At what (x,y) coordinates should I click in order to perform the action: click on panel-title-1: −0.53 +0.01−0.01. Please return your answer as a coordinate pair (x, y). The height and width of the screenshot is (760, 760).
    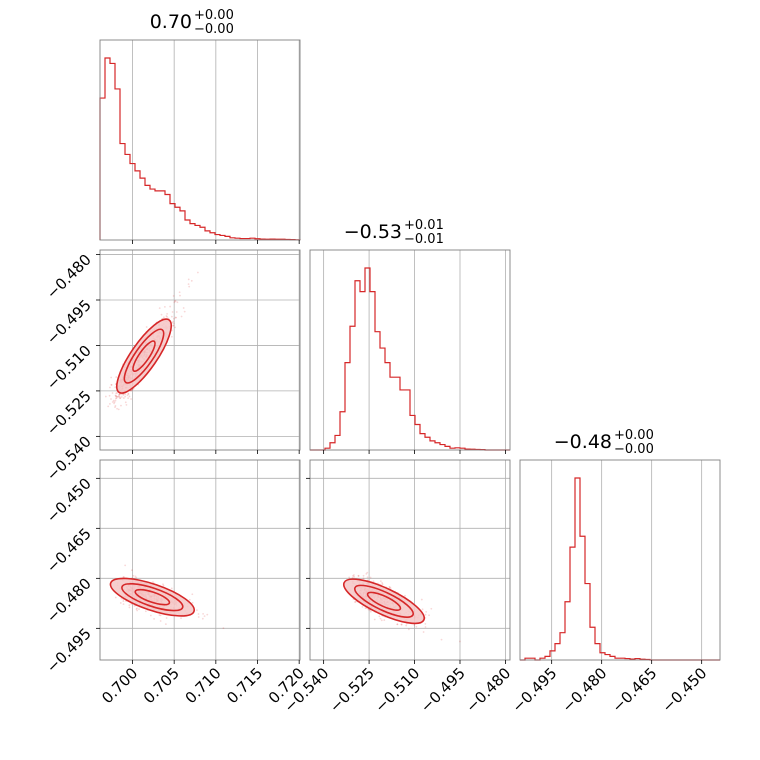
    Looking at the image, I should click on (394, 232).